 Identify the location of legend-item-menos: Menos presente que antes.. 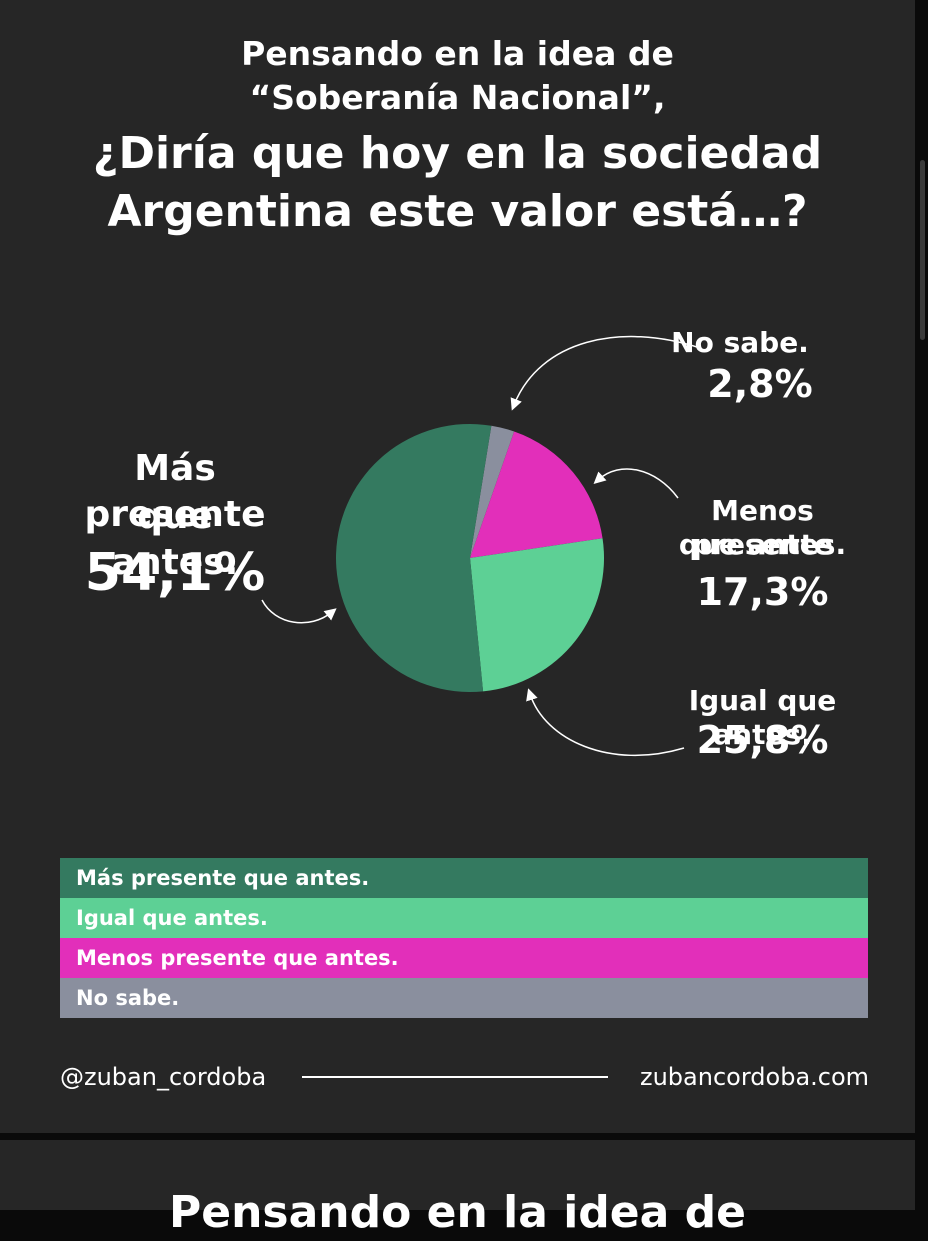
(464, 958).